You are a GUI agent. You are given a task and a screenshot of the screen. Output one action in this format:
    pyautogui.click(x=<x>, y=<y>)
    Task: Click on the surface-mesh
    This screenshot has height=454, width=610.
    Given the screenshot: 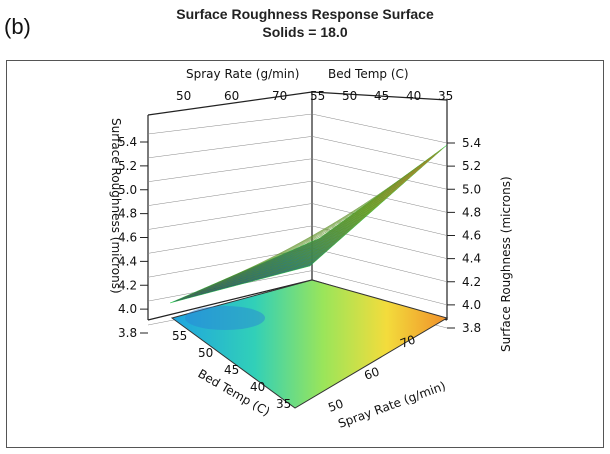 What is the action you would take?
    pyautogui.click(x=309, y=225)
    